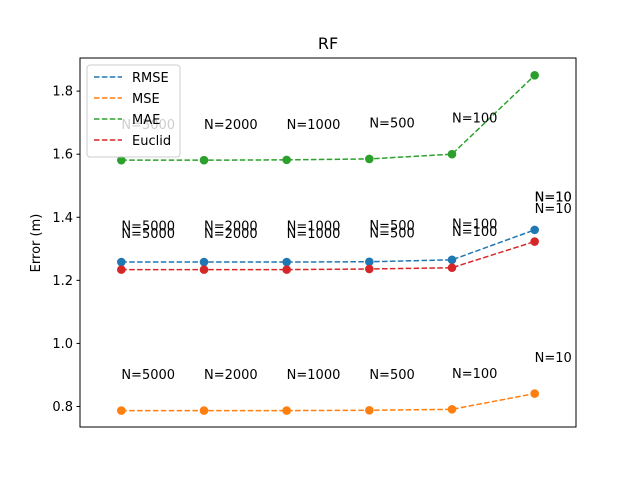 The width and height of the screenshot is (640, 480). I want to click on legend-label-euclid: Euclid, so click(151, 141).